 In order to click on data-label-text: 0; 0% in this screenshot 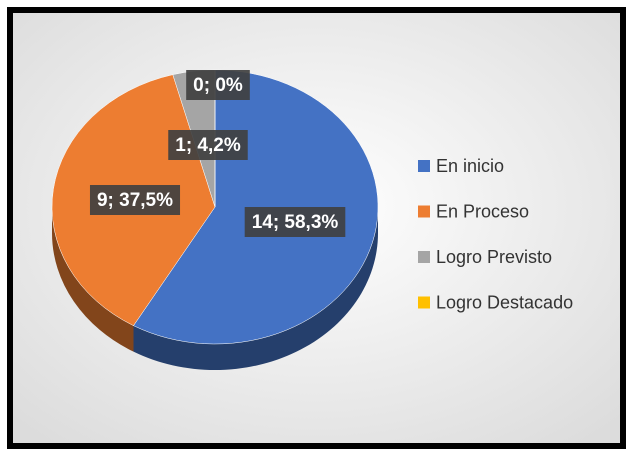, I will do `click(218, 85)`.